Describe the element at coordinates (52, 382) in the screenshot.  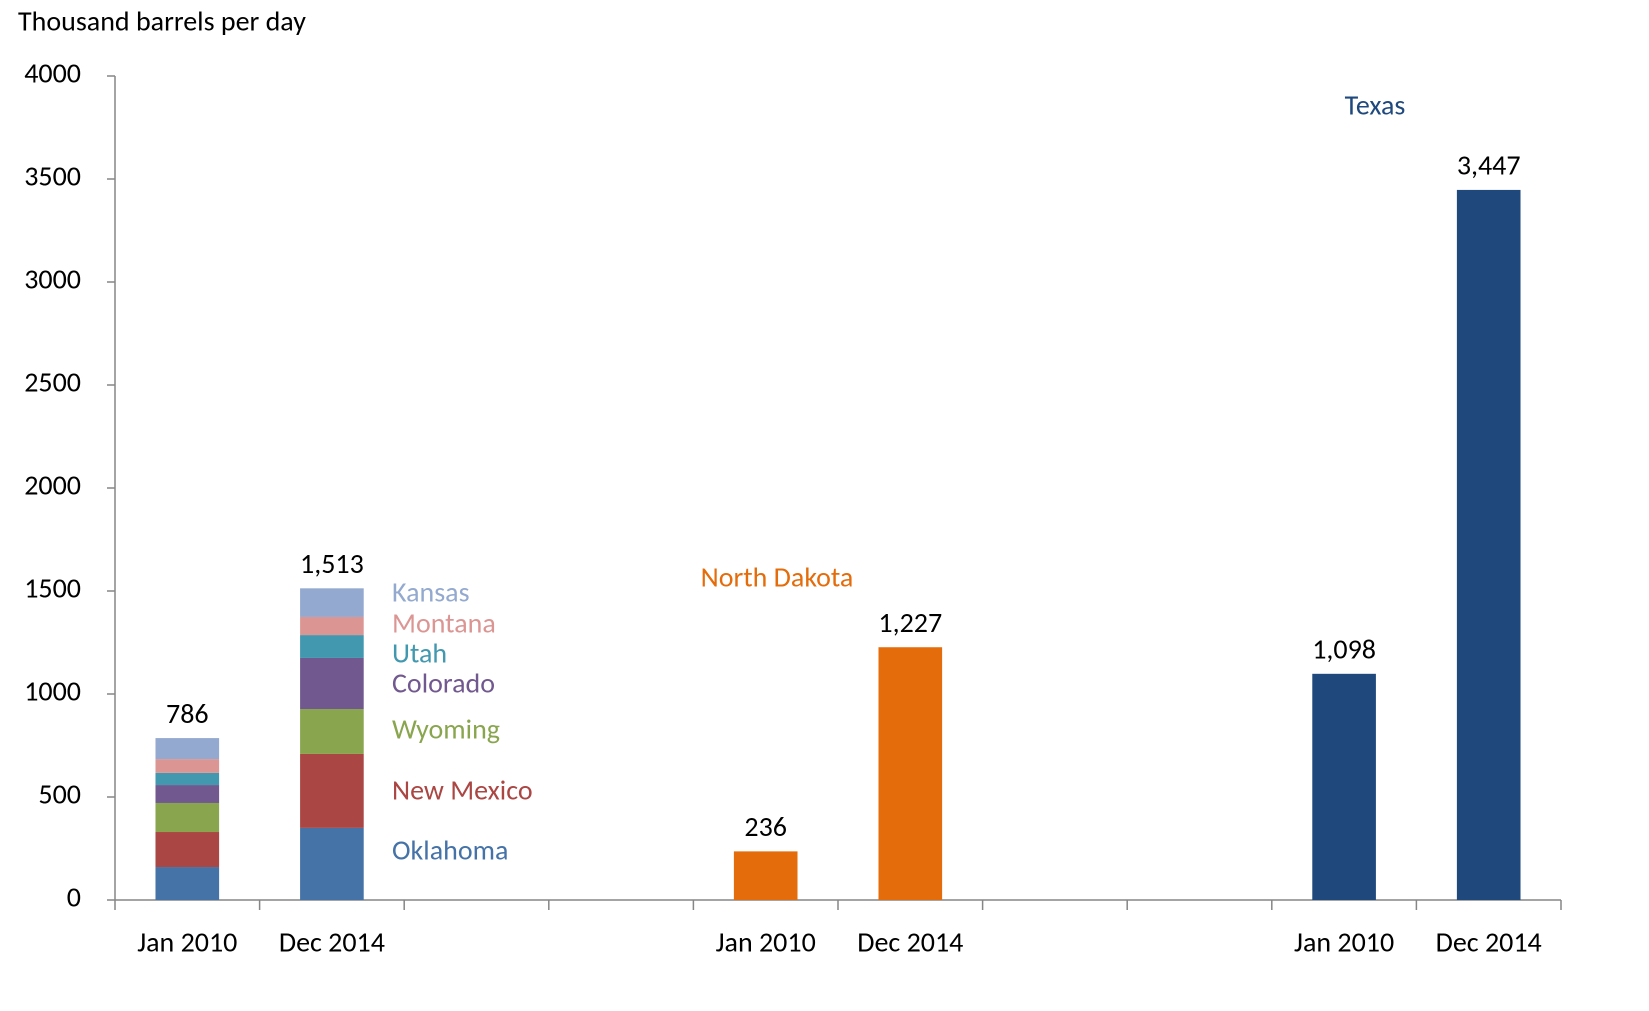
I see `y-tick-label: 2500` at that location.